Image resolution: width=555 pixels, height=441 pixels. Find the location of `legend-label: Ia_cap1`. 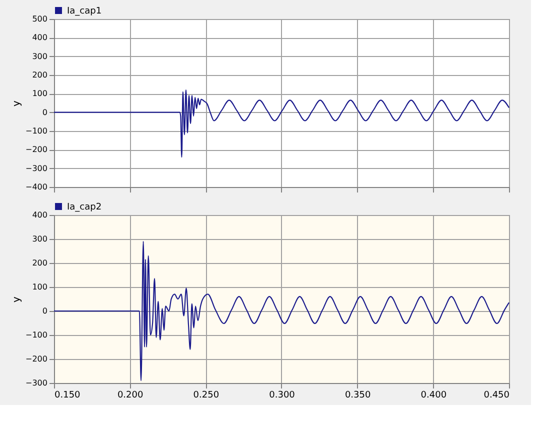

legend-label: Ia_cap1 is located at coordinates (84, 11).